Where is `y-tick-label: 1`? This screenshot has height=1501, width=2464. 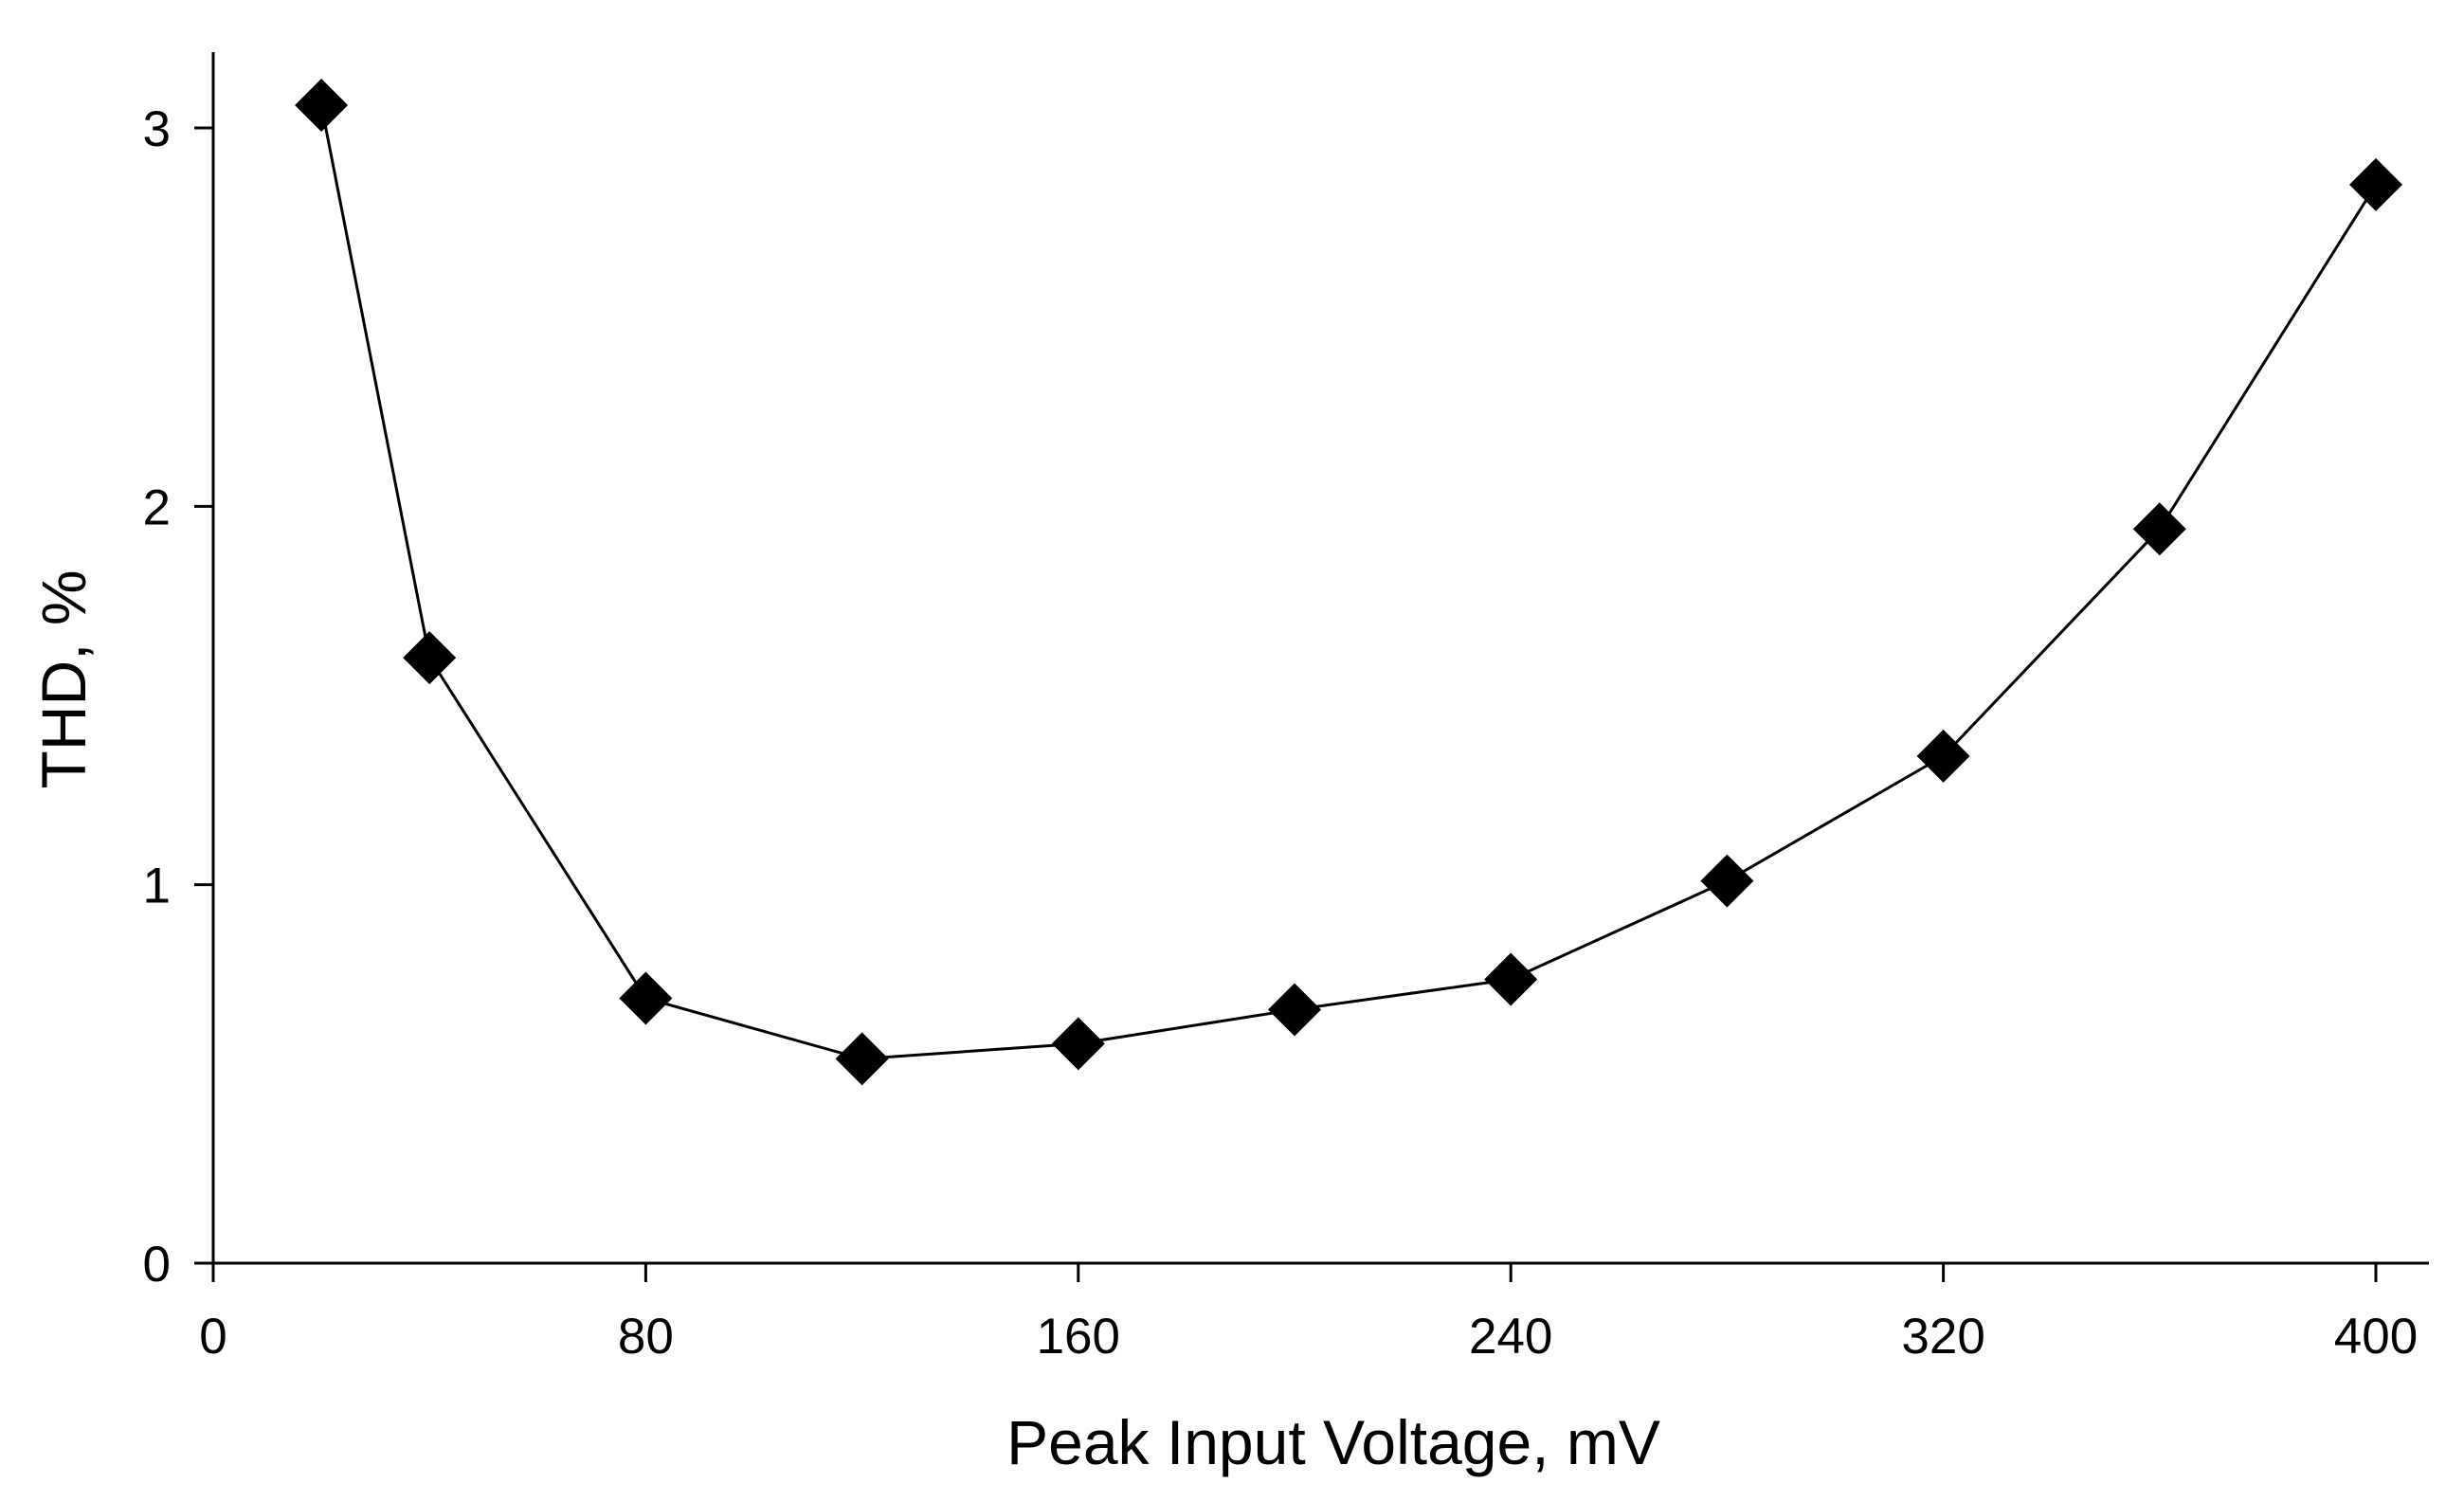 y-tick-label: 1 is located at coordinates (157, 886).